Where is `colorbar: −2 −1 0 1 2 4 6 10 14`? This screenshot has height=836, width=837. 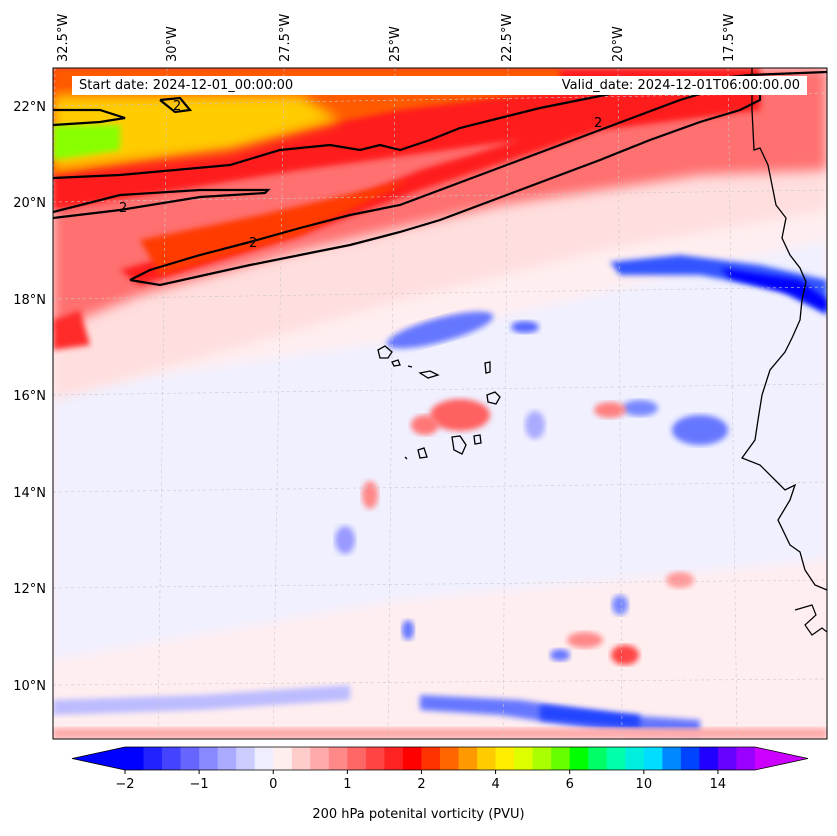
colorbar: −2 −1 0 1 2 4 6 10 14 is located at coordinates (440, 769).